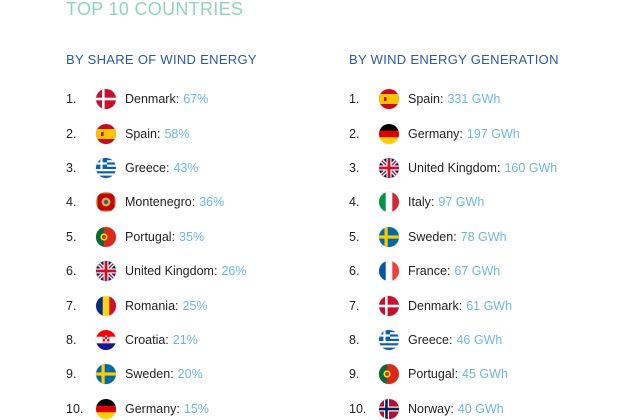  I want to click on share-value: 20%, so click(190, 374).